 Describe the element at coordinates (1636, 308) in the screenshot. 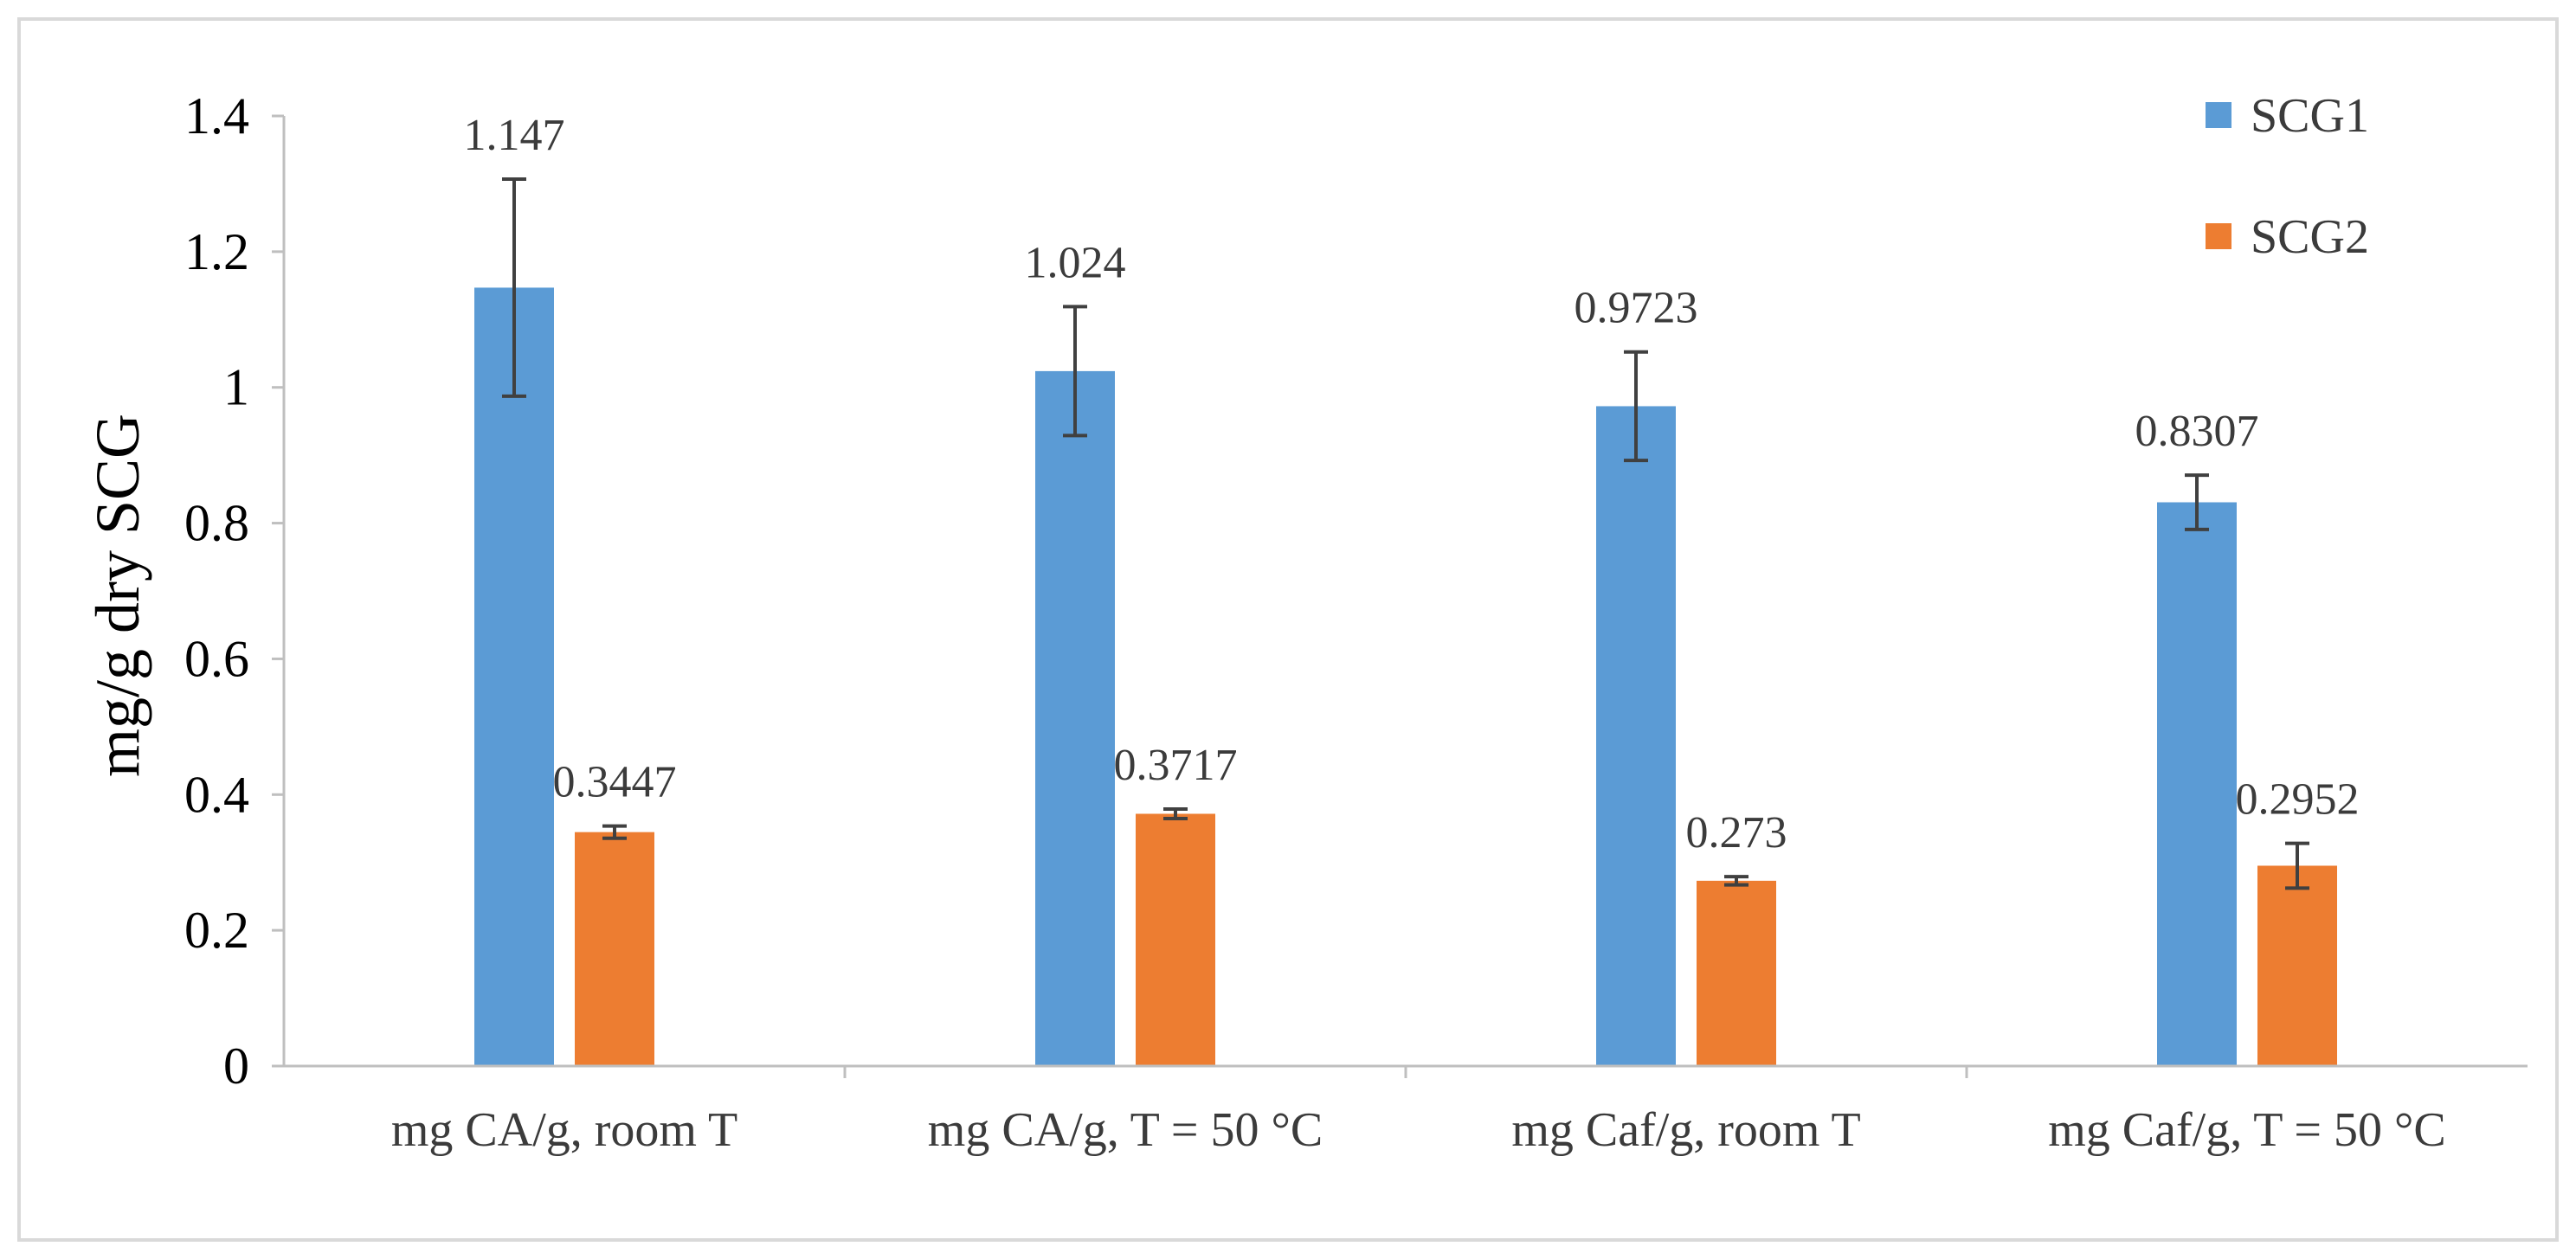

I see `data-label-scg1: 0.9723` at that location.